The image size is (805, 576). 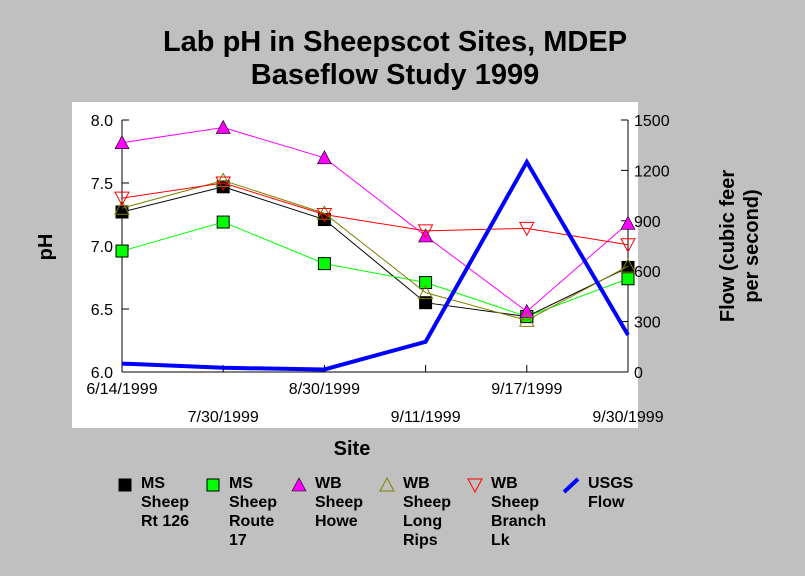 What do you see at coordinates (647, 323) in the screenshot?
I see `y2-tick-label: 300` at bounding box center [647, 323].